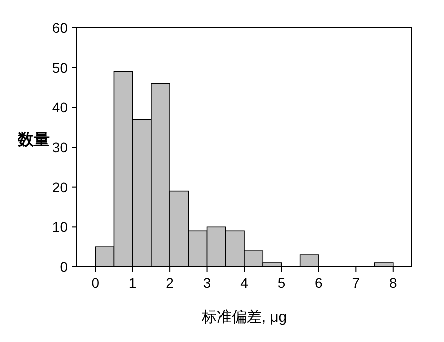 The width and height of the screenshot is (444, 342). What do you see at coordinates (60, 227) in the screenshot?
I see `y-tick-label: 10` at bounding box center [60, 227].